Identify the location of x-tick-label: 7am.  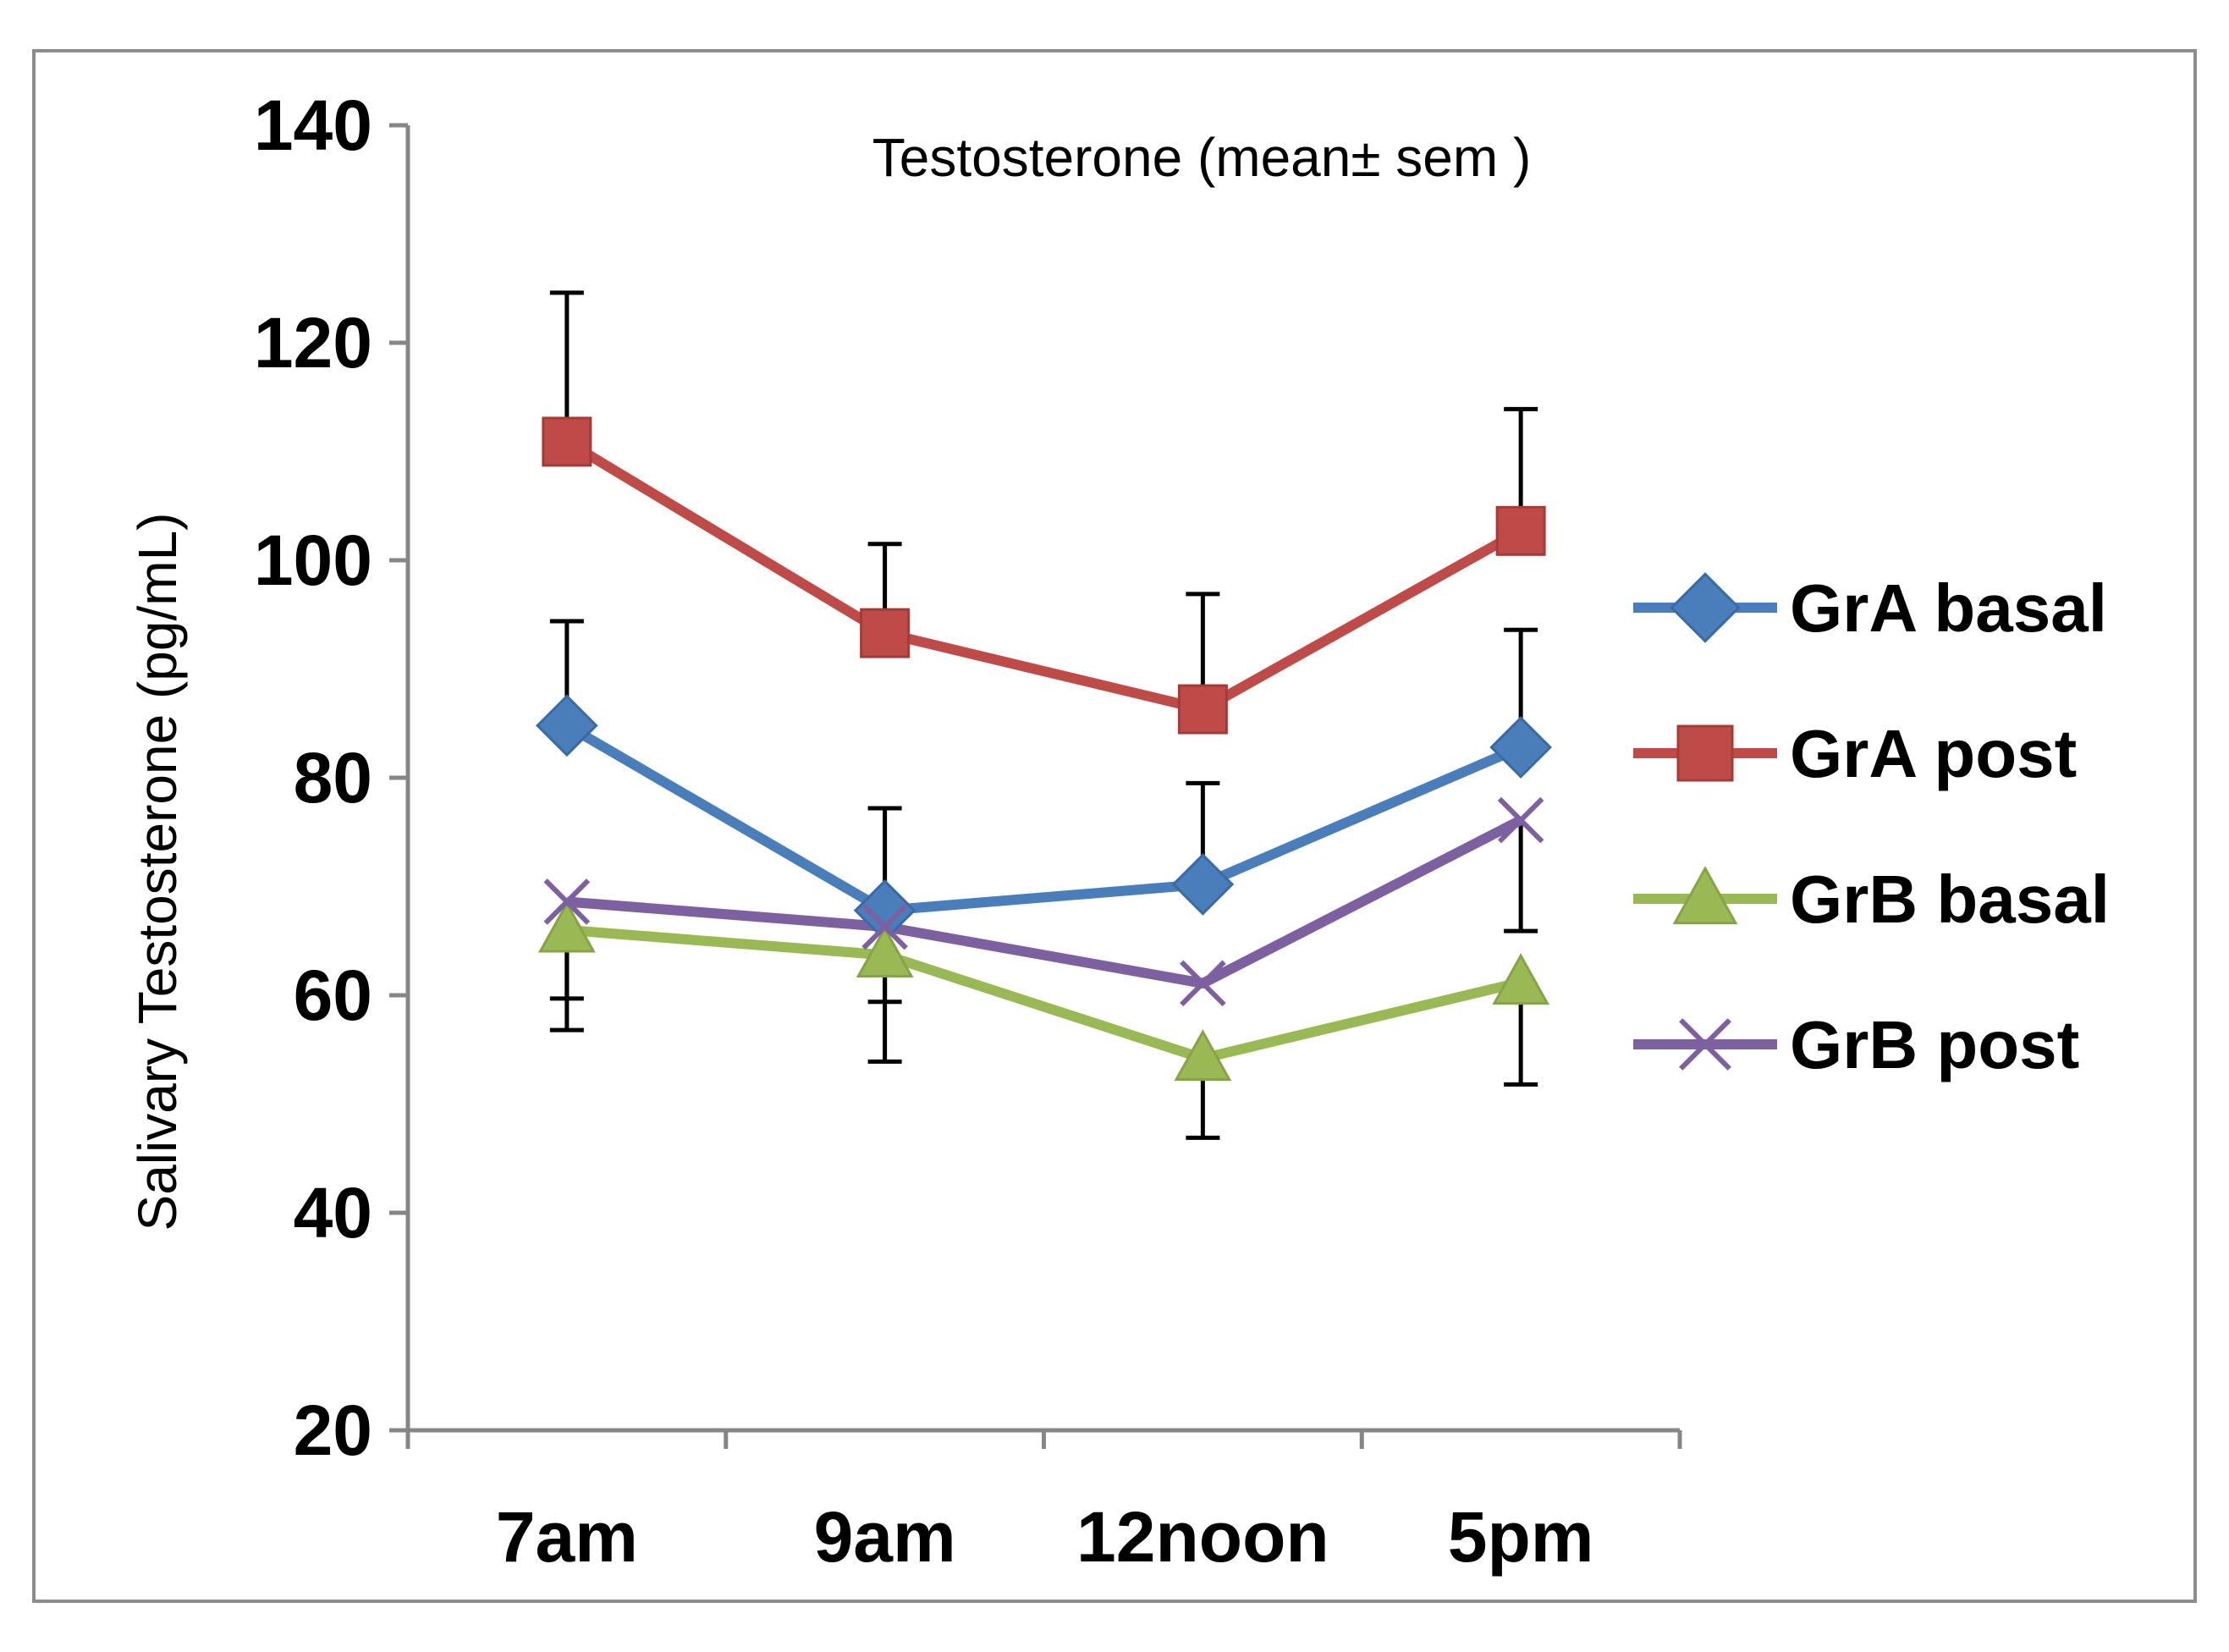
(567, 1537).